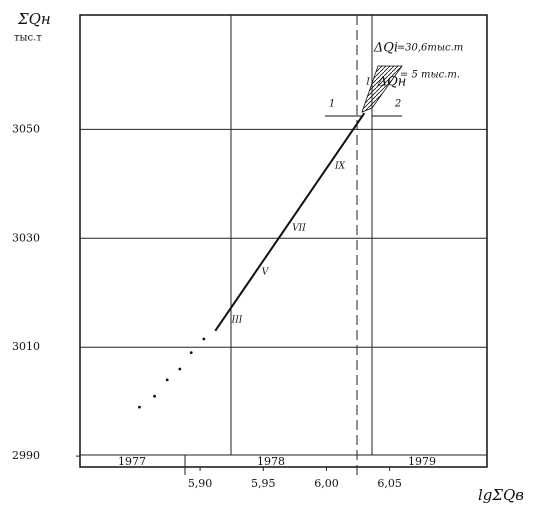 This screenshot has width=535, height=512. Describe the element at coordinates (501, 495) in the screenshot. I see `x-axis-label: lgΣQв` at that location.